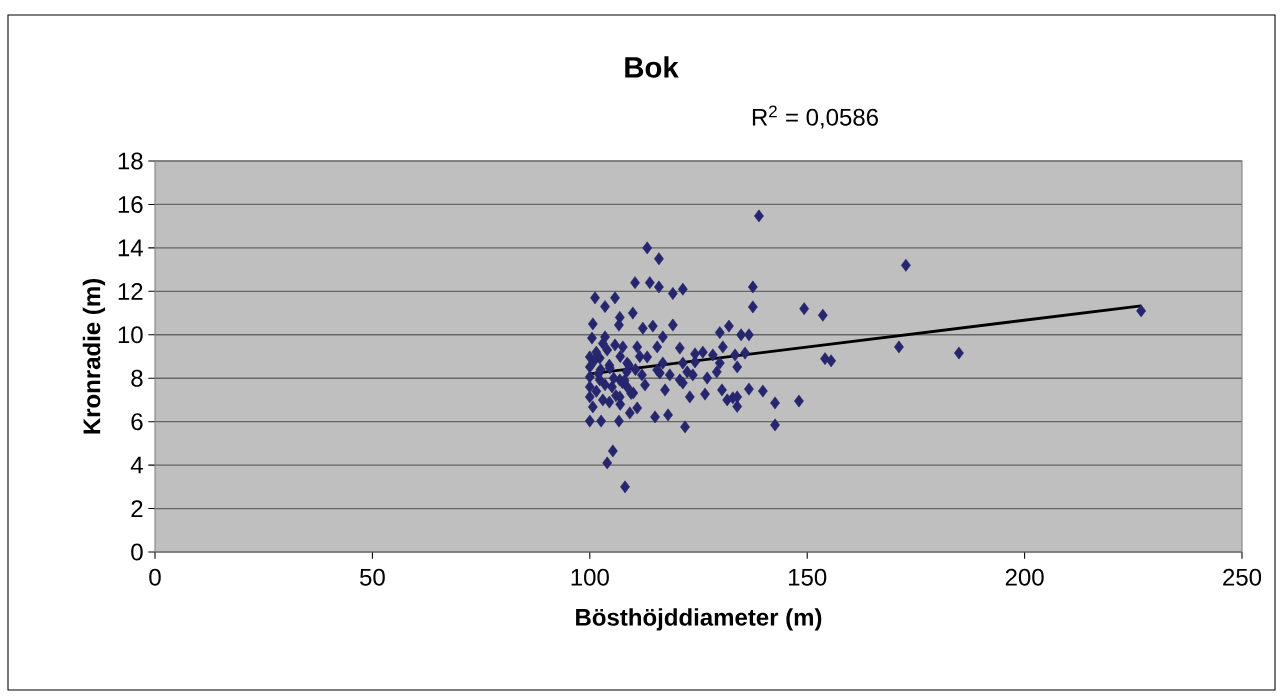 This screenshot has width=1283, height=697. I want to click on y-tick-label: 18, so click(130, 161).